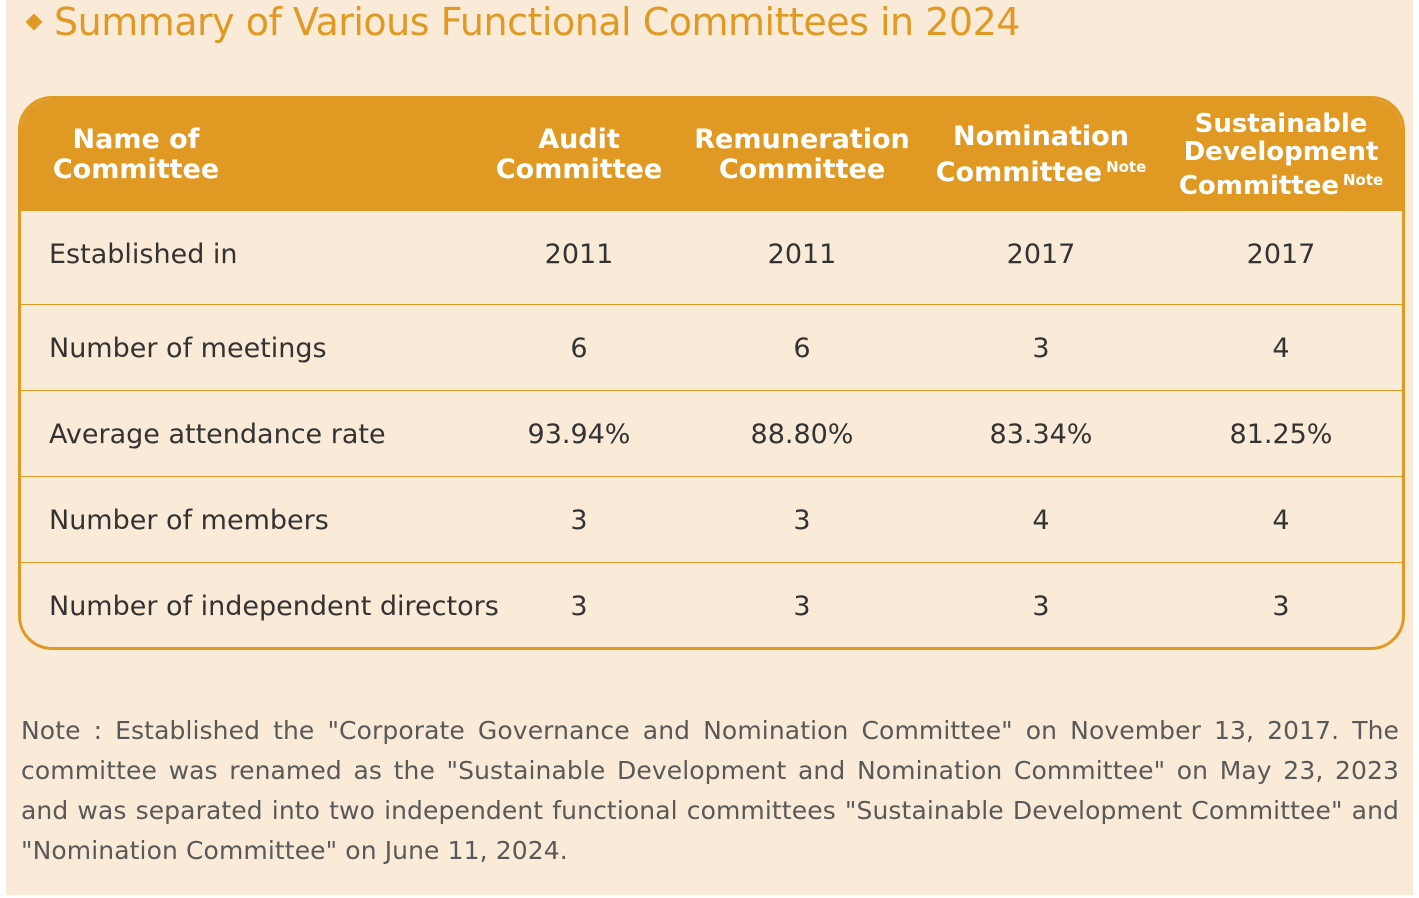 The height and width of the screenshot is (898, 1419). Describe the element at coordinates (1281, 152) in the screenshot. I see `header-line: Development` at that location.